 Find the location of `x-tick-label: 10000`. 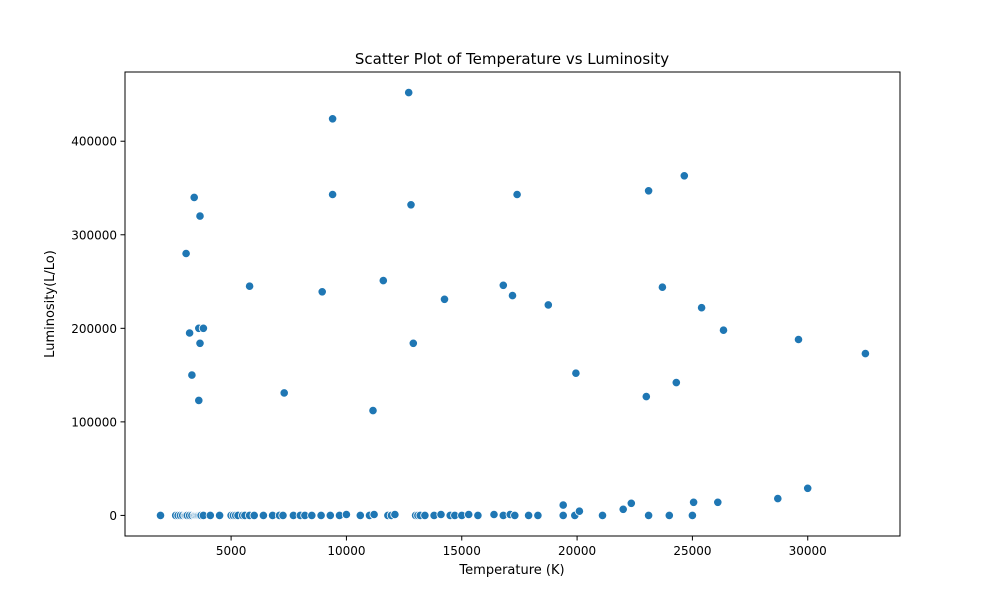

x-tick-label: 10000 is located at coordinates (346, 551).